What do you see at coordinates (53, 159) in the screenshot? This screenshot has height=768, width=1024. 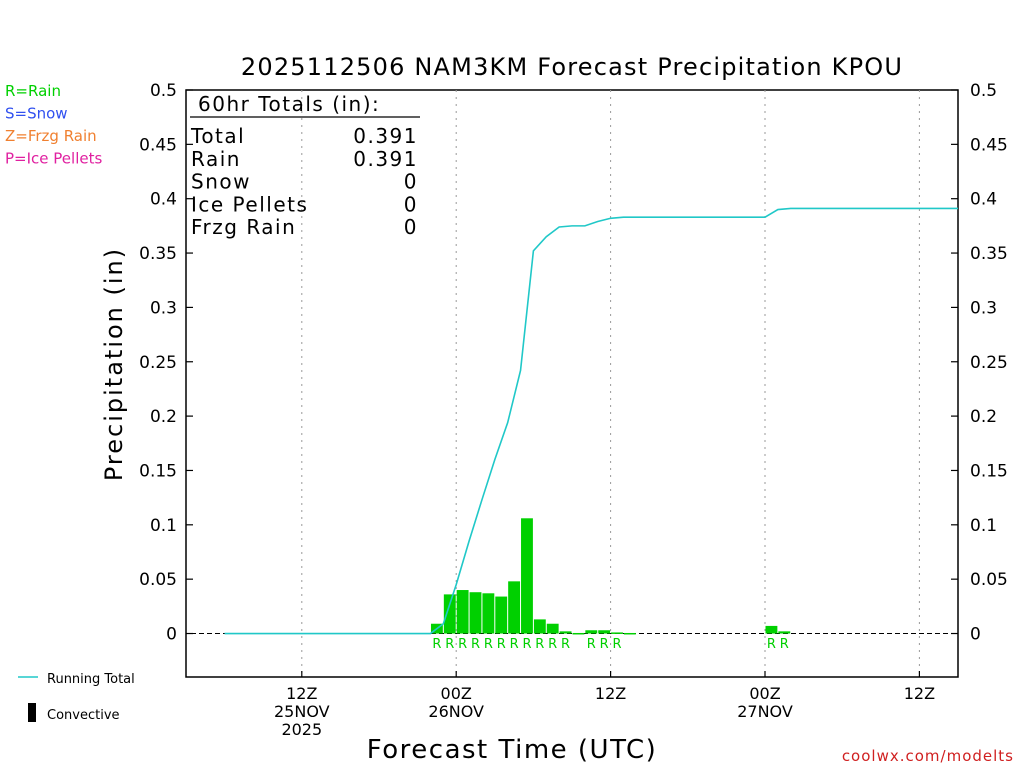 I see `ptype-legend-item: P=Ice Pellets` at bounding box center [53, 159].